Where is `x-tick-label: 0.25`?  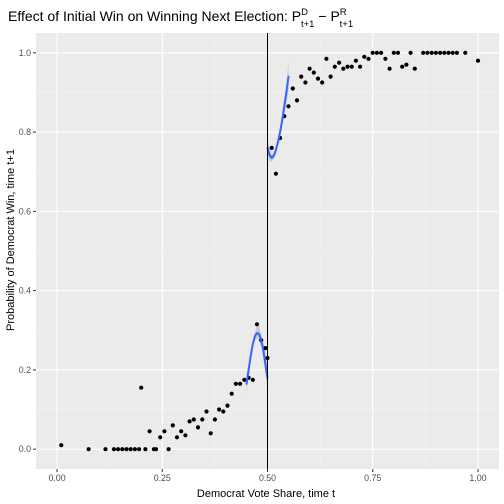
x-tick-label: 0.25 is located at coordinates (162, 478).